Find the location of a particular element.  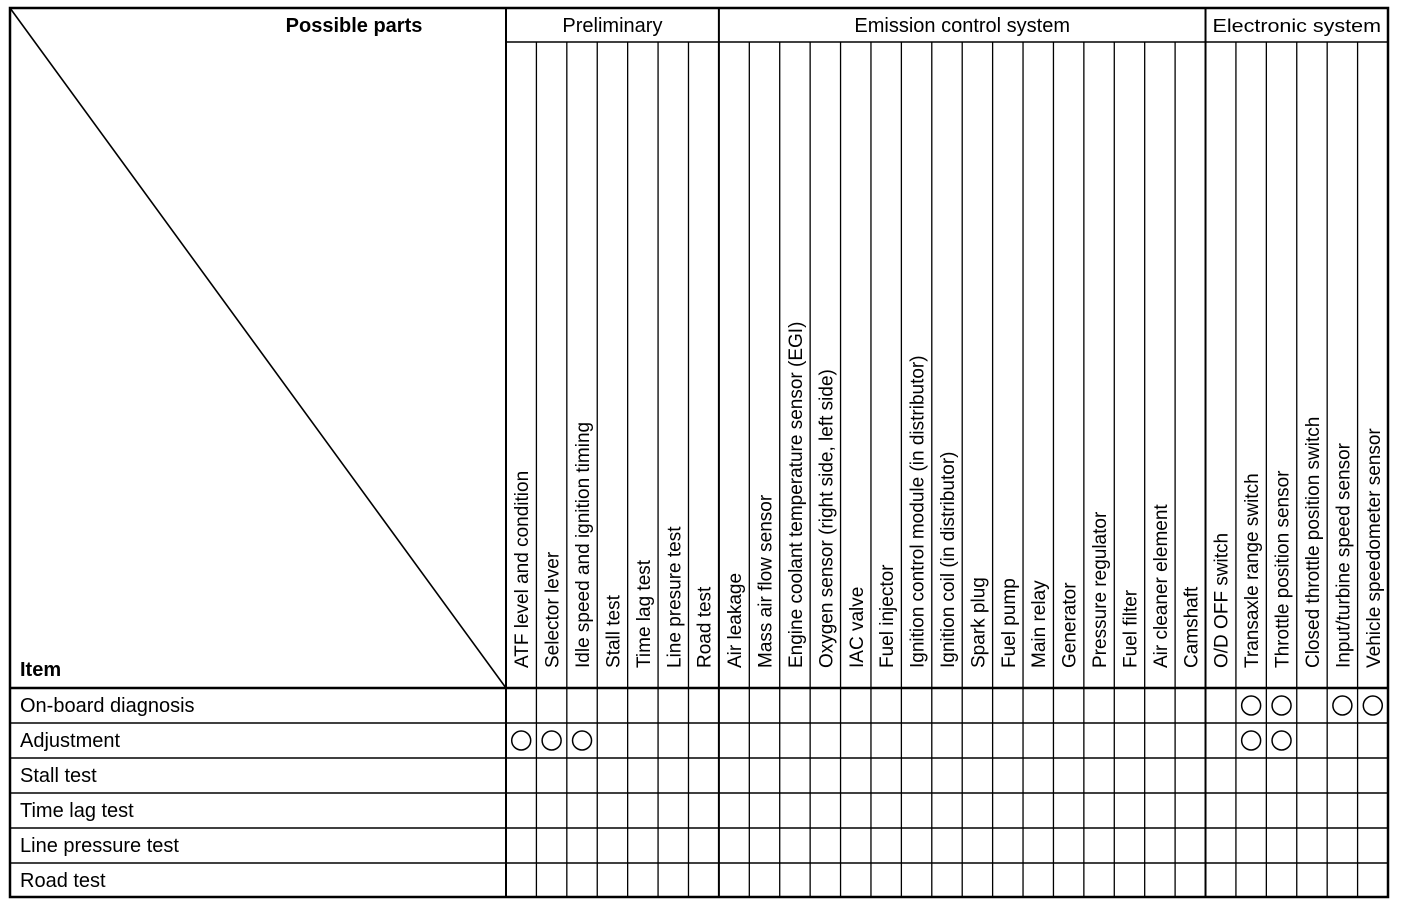

column-header-vehicle-speedometer-sensor: Vehicle speedometer sensor is located at coordinates (1374, 548).